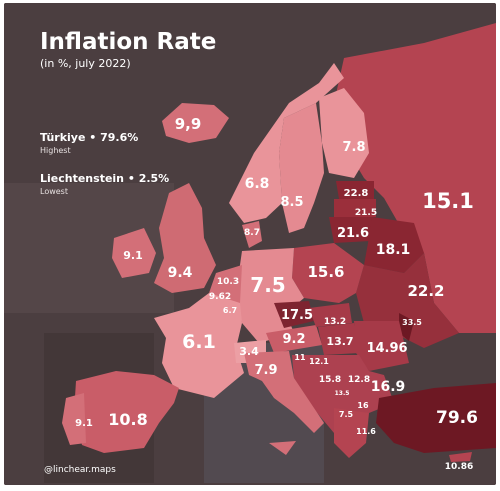 This screenshot has height=491, width=500. I want to click on turkey-region, so click(436, 418).